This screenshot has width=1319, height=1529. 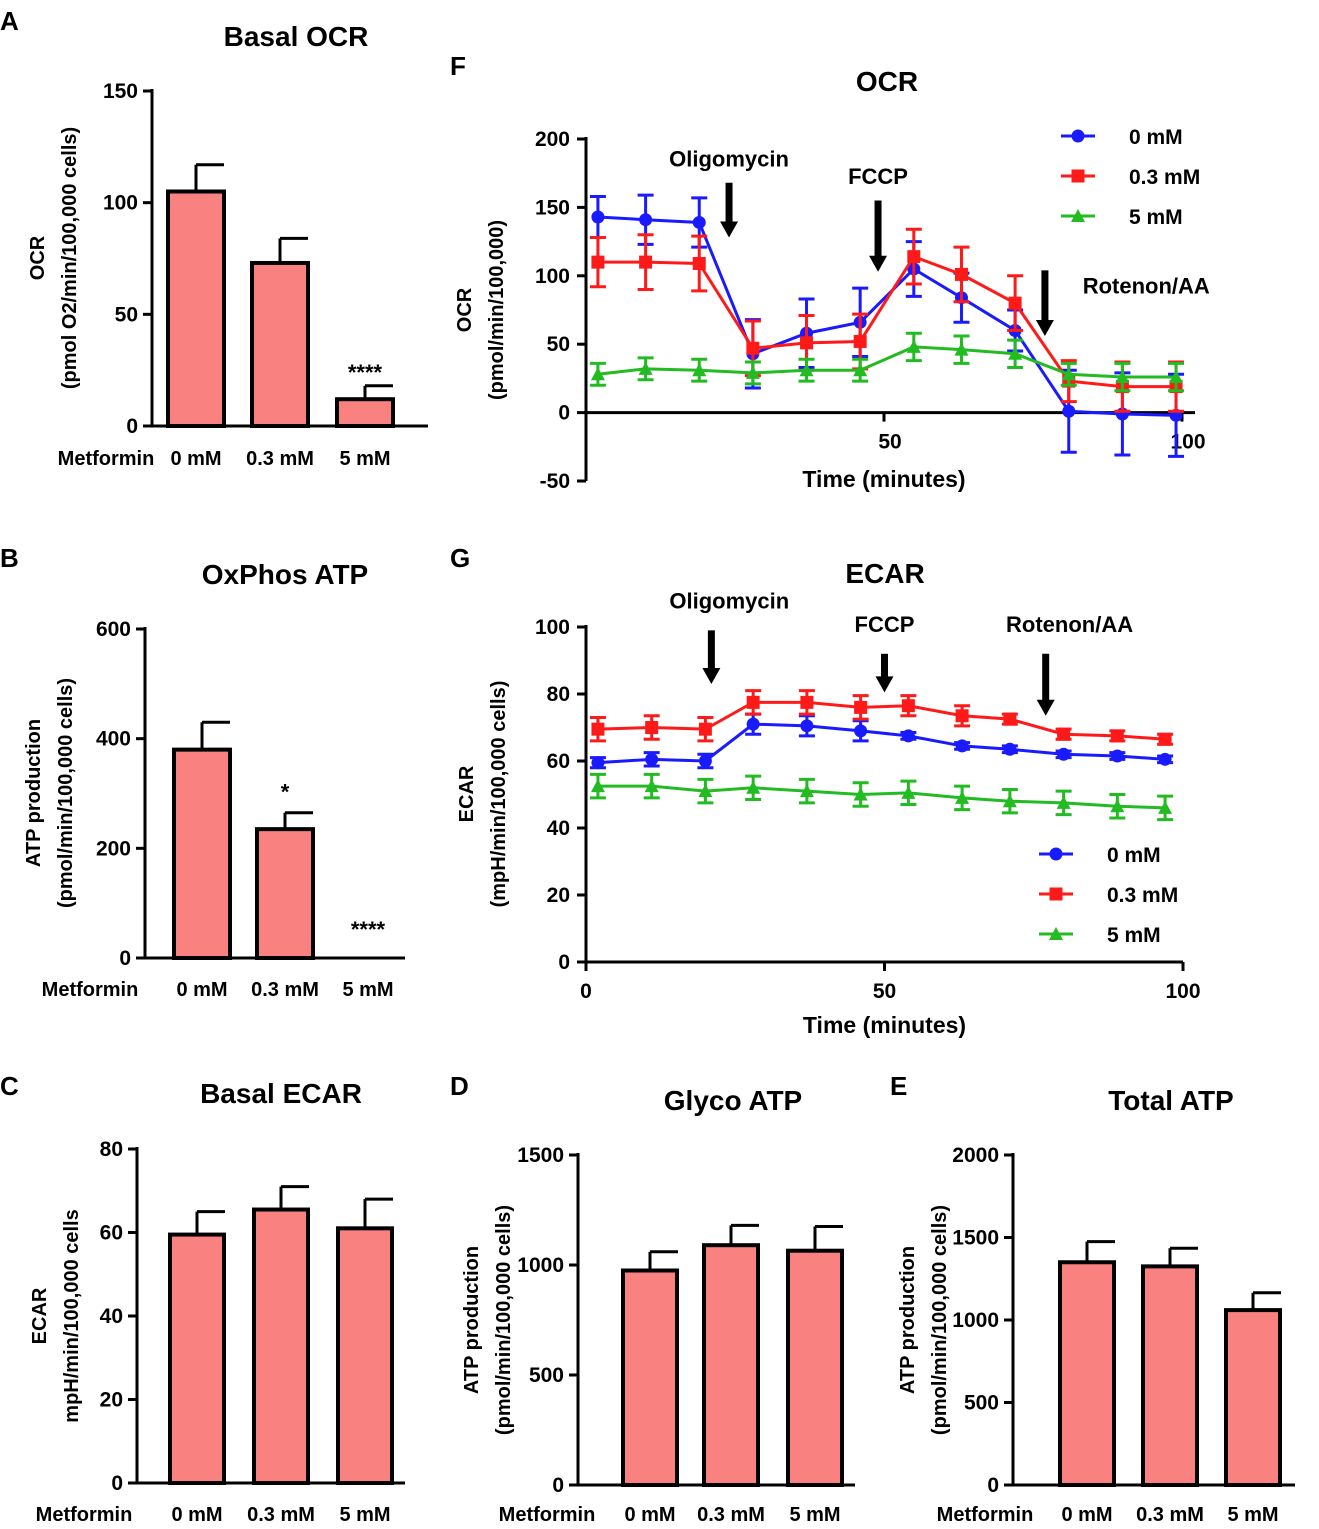 I want to click on y-tick-label: 2000, so click(x=975, y=1155).